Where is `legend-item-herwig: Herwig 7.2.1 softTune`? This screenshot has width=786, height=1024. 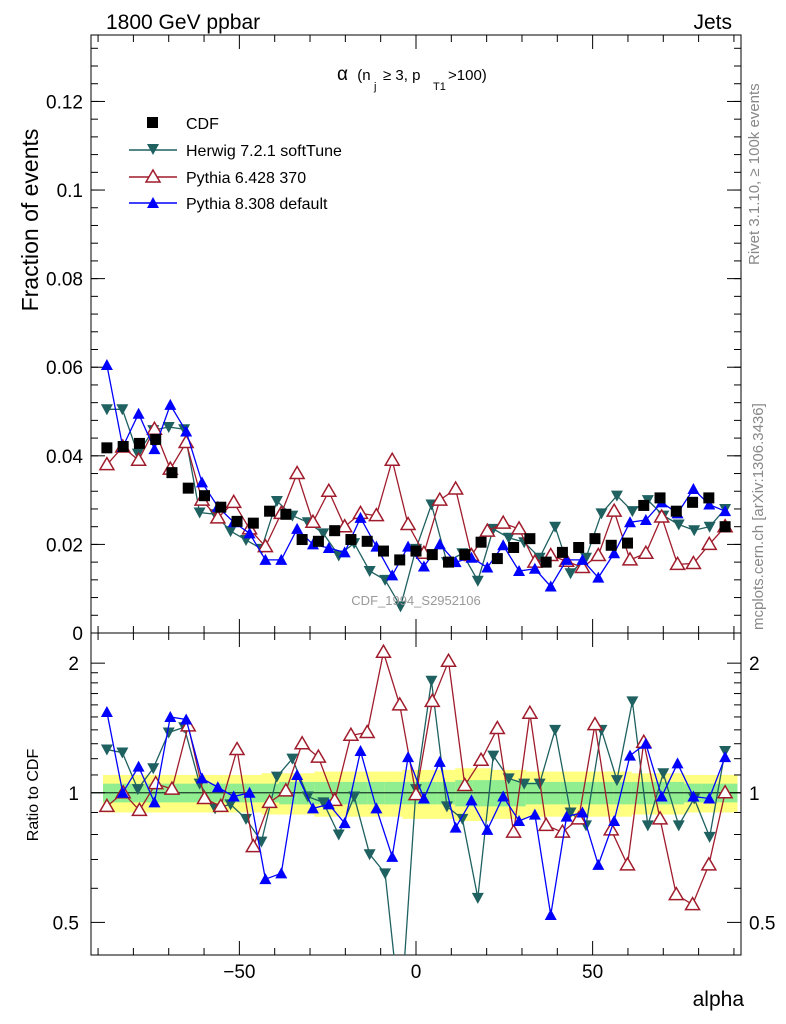
legend-item-herwig: Herwig 7.2.1 softTune is located at coordinates (235, 151).